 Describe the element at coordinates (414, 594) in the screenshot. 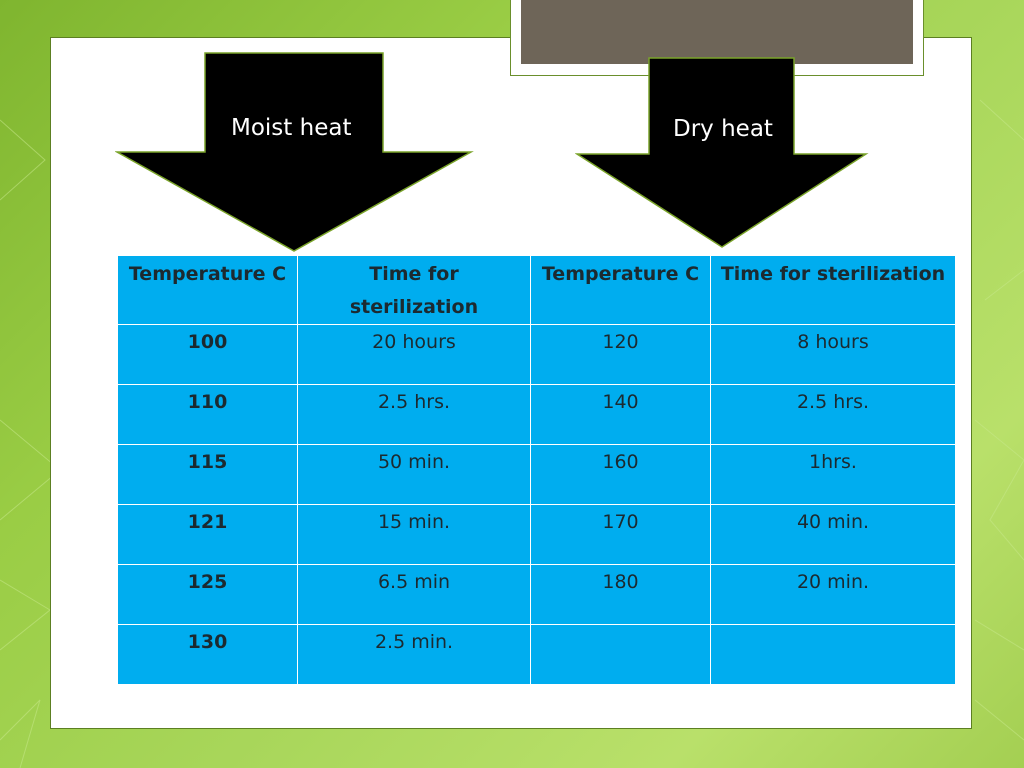

I see `moist-time-cell: 6.5 min` at that location.